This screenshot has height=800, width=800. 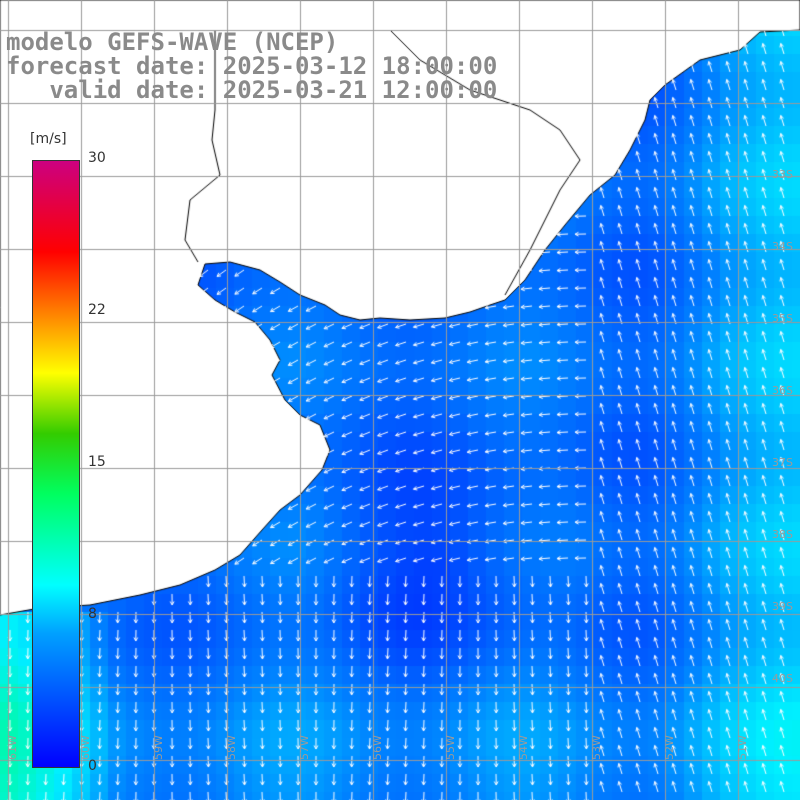 What do you see at coordinates (172, 42) in the screenshot?
I see `title-model: modelo GEFS-WAVE (NCEP)` at bounding box center [172, 42].